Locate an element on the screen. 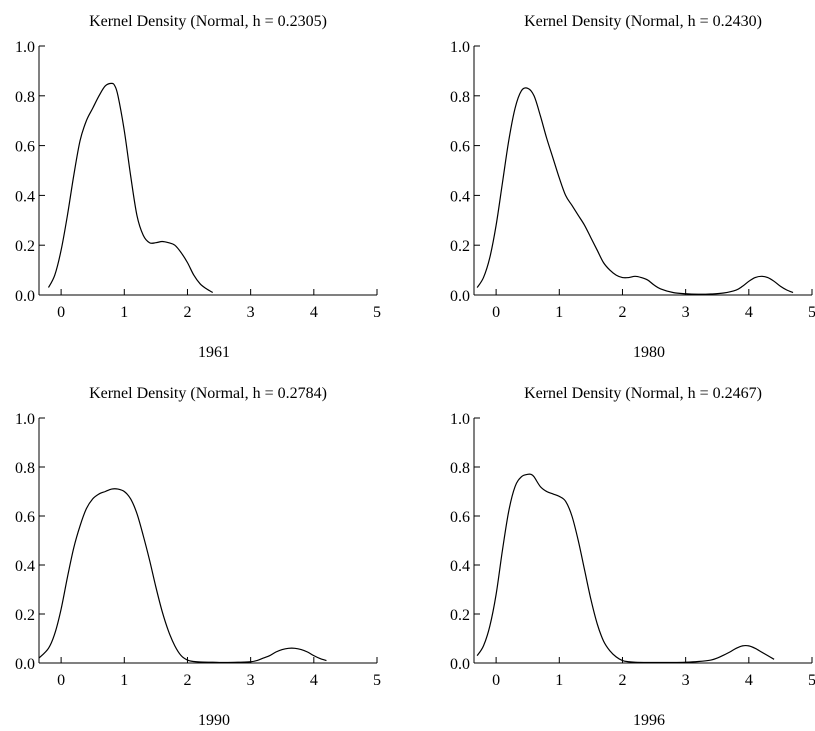 This screenshot has width=815, height=731. chart-title: Kernel Density (Normal, h = 0.2467) is located at coordinates (643, 393).